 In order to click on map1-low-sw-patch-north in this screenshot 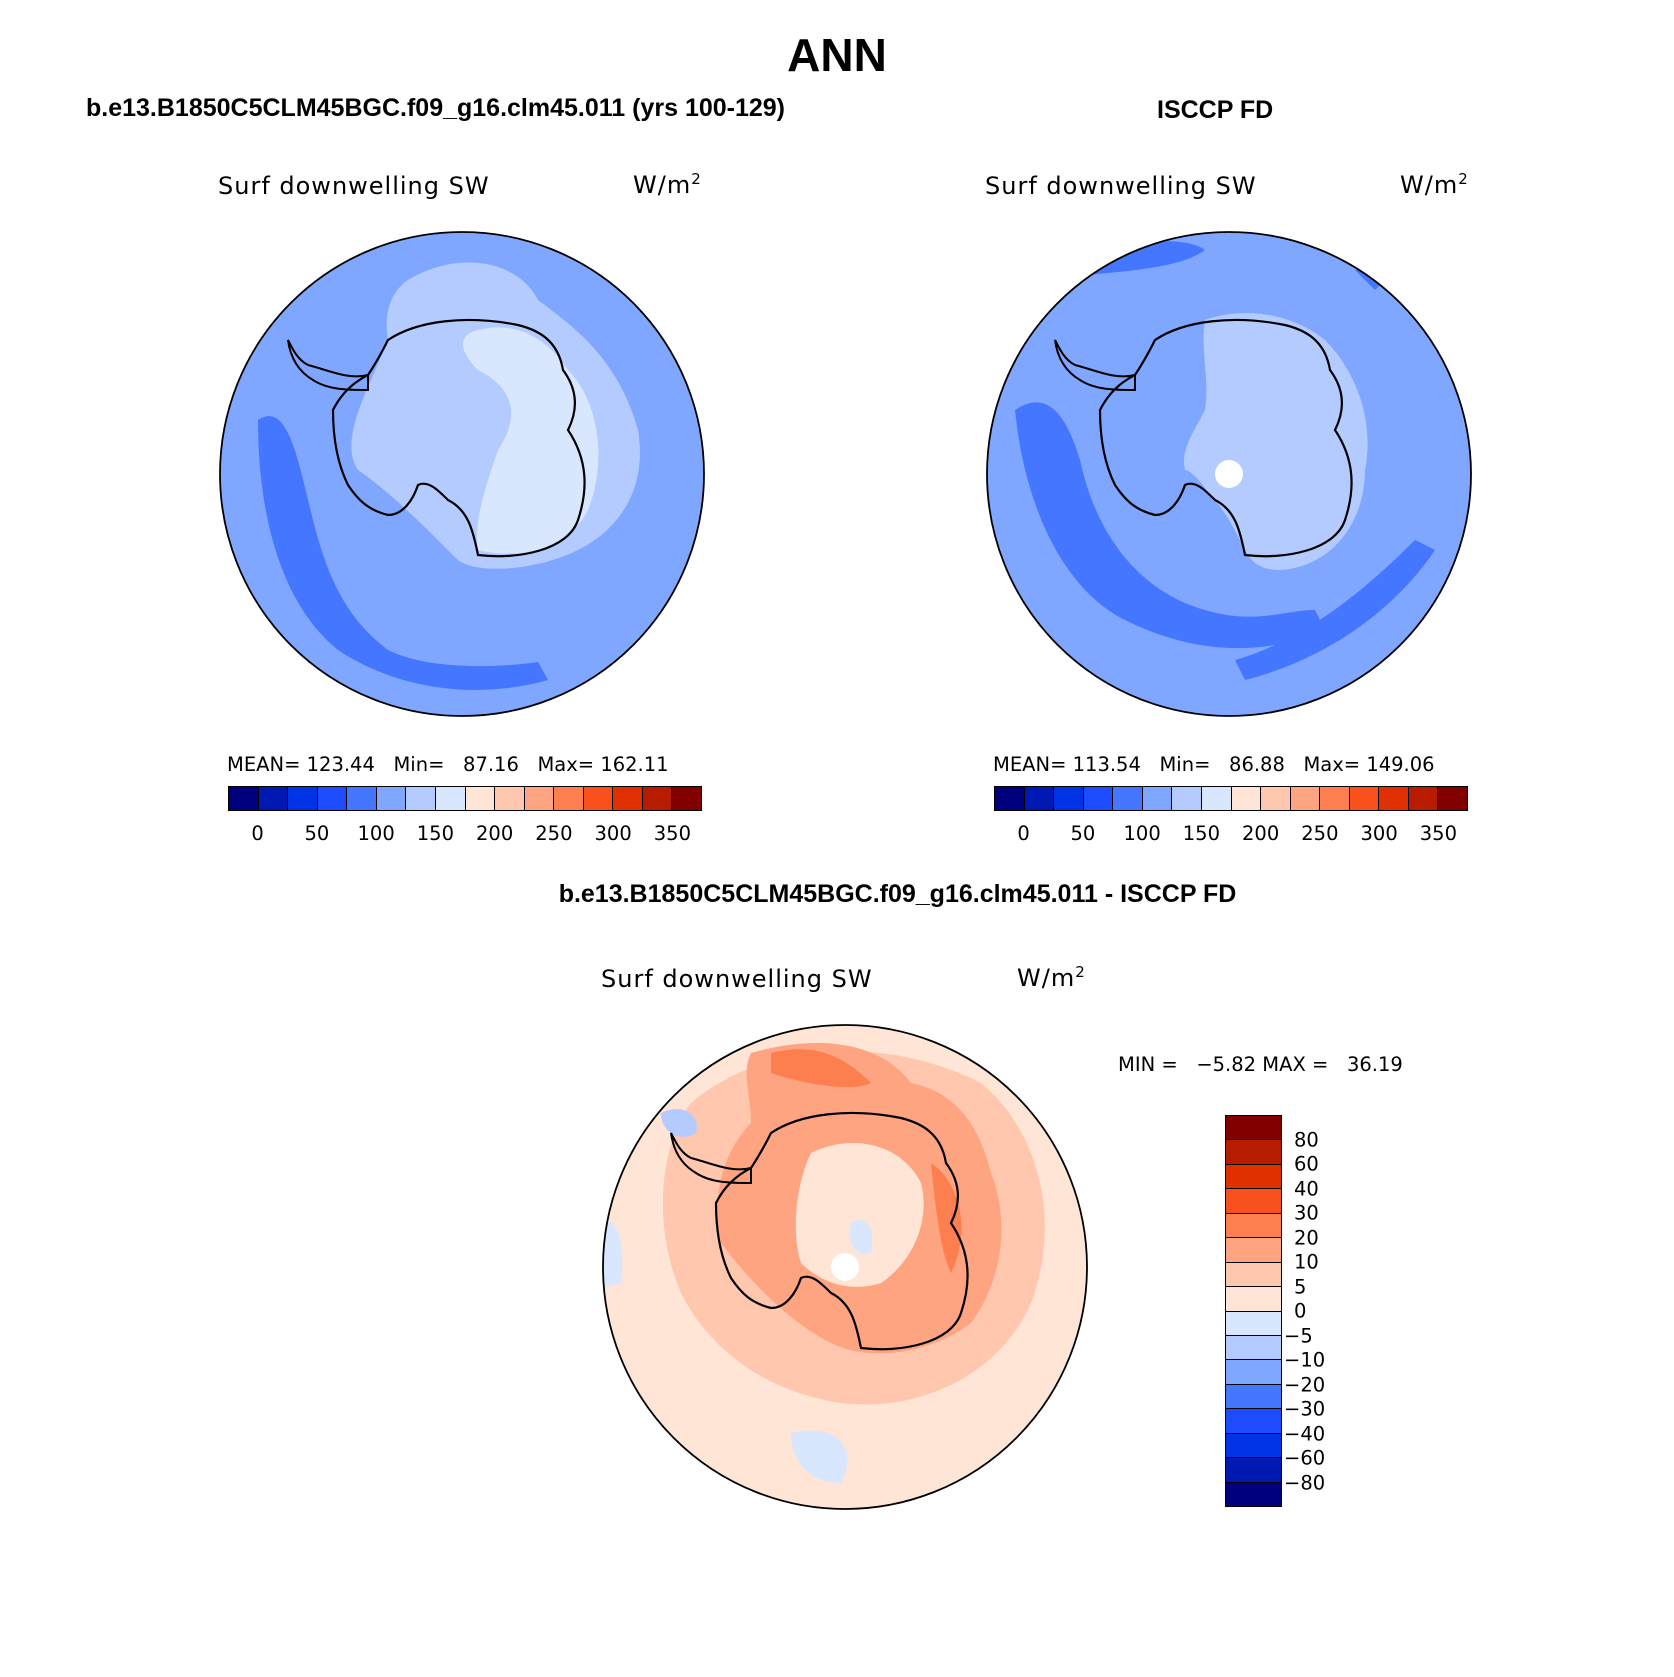, I will do `click(224, 370)`.